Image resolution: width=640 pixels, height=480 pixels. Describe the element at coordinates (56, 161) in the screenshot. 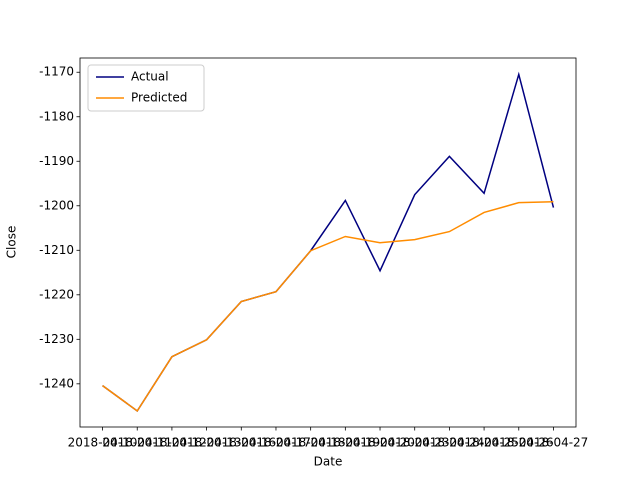

I see `y-tick-label: -1190` at that location.